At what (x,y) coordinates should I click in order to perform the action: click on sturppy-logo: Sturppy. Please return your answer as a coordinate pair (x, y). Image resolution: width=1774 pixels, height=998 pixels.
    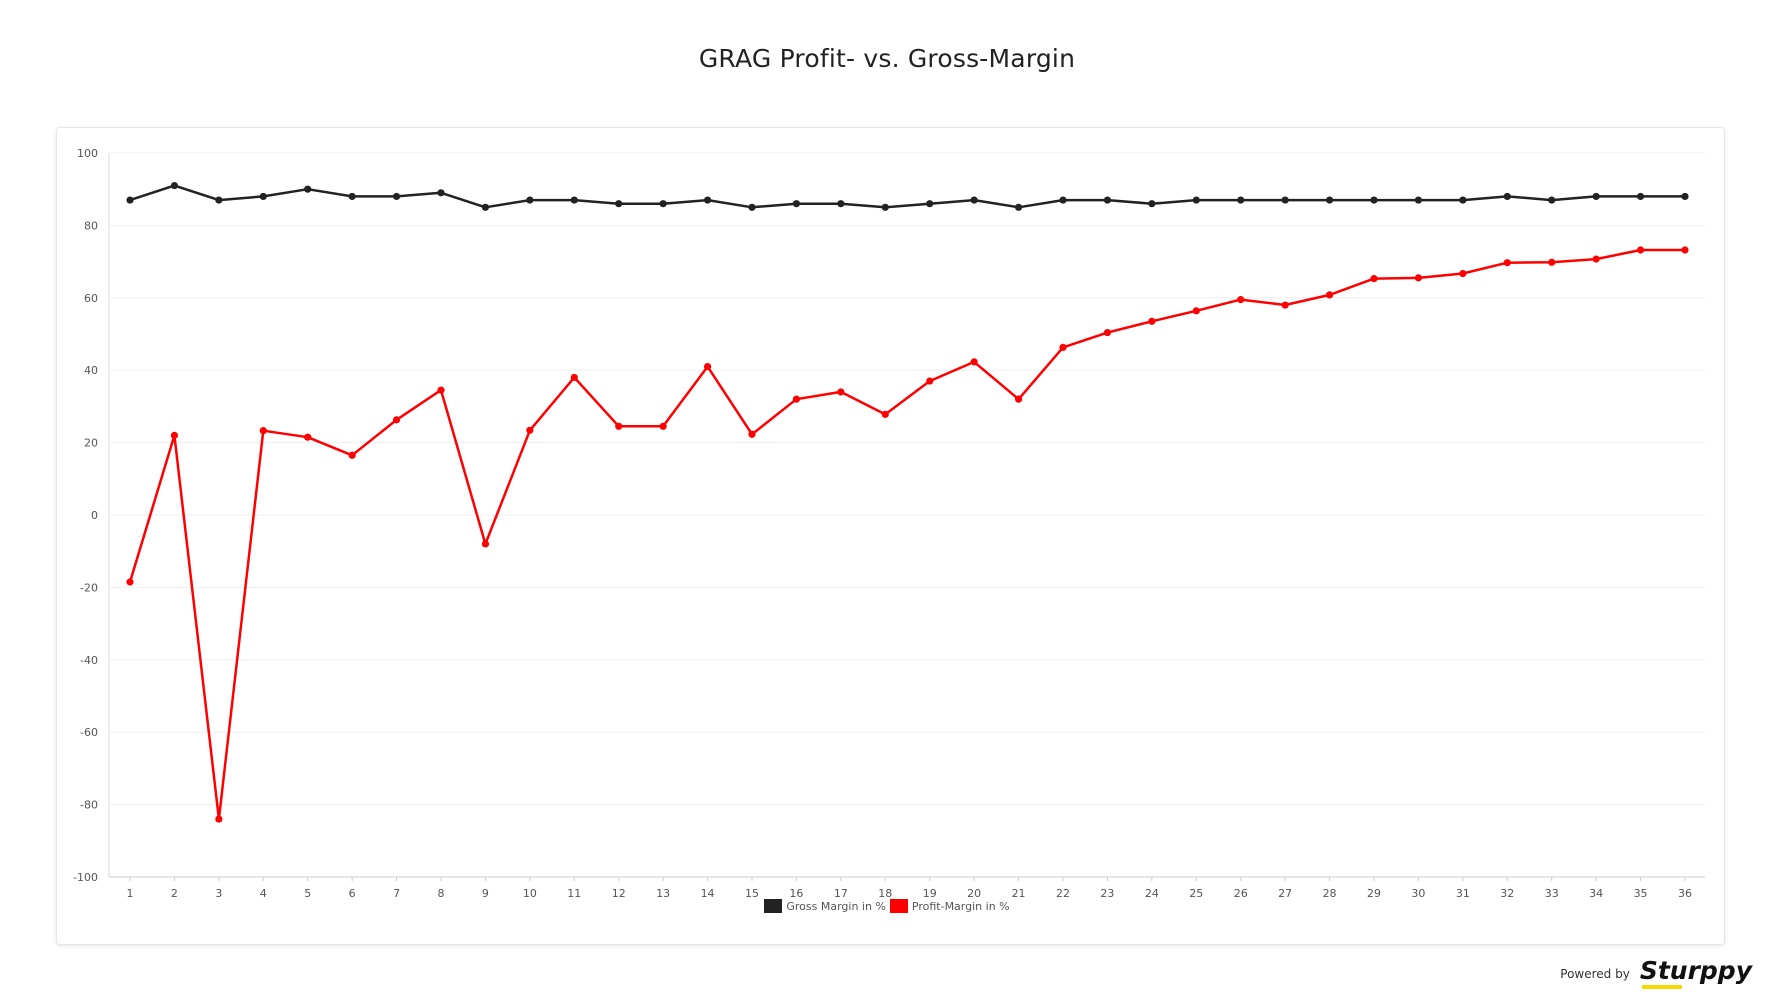
    Looking at the image, I should click on (1696, 973).